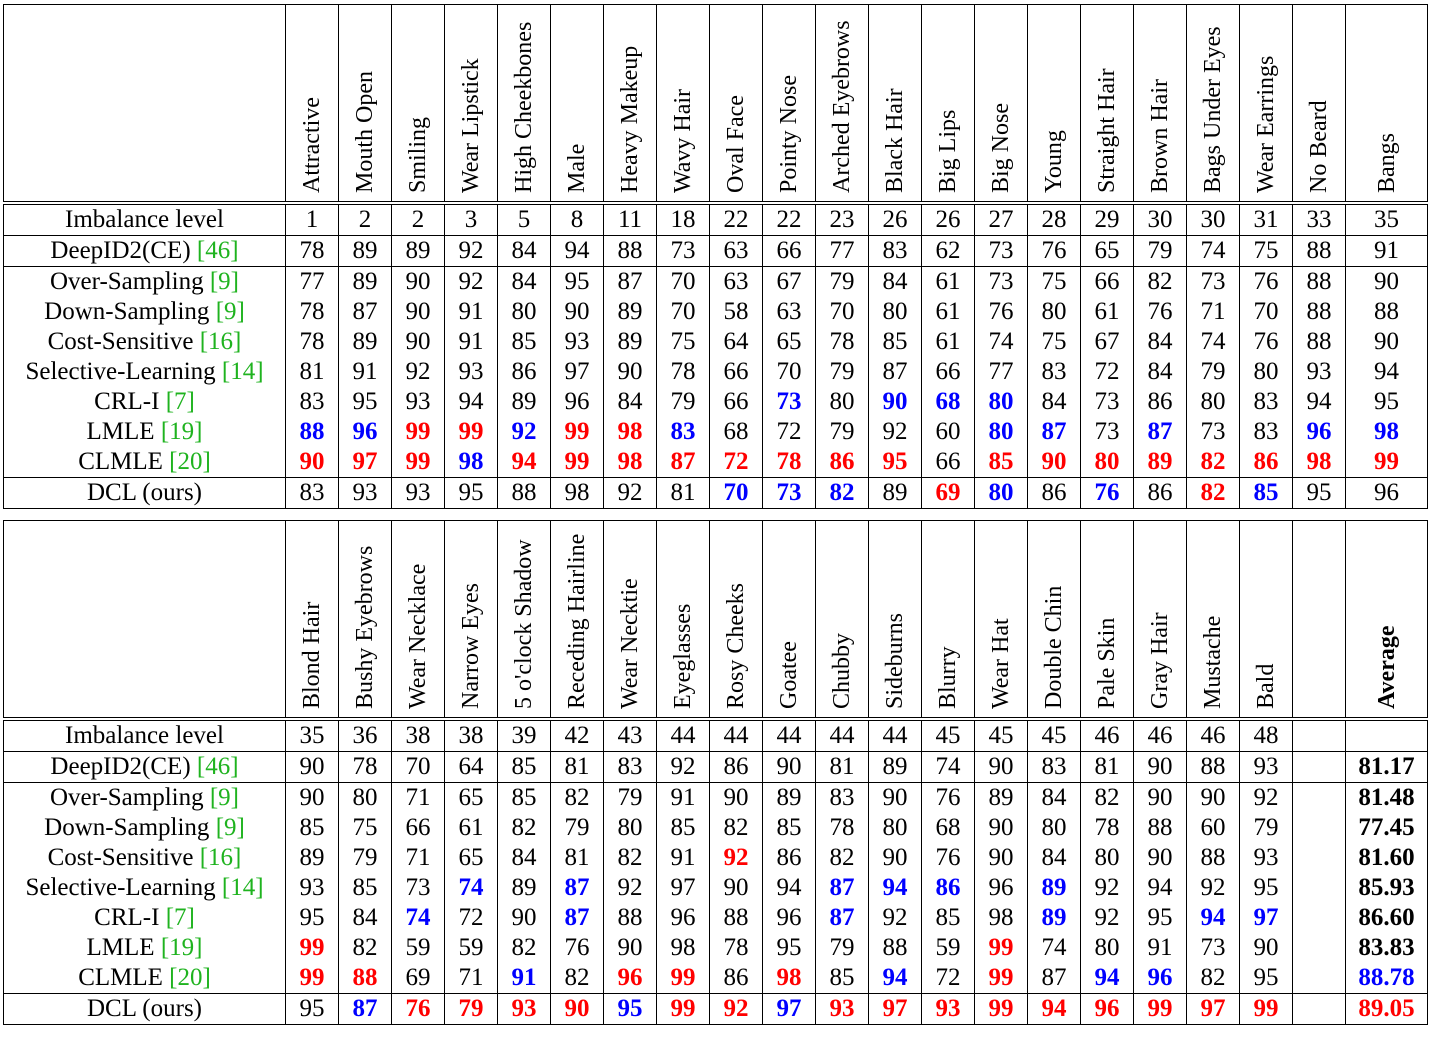 The image size is (1431, 1044). What do you see at coordinates (630, 103) in the screenshot?
I see `column-header: Heavy Makeup` at bounding box center [630, 103].